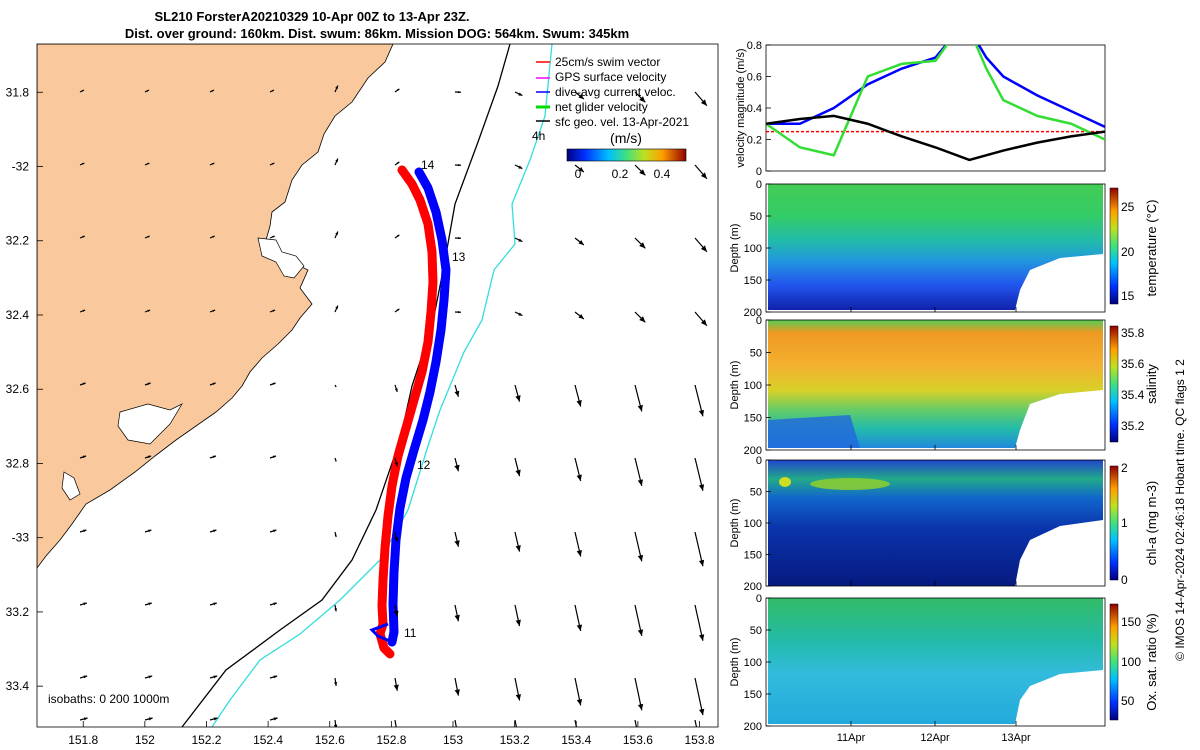 This screenshot has height=750, width=1200. Describe the element at coordinates (145, 740) in the screenshot. I see `map-x-tick-label: 152` at that location.